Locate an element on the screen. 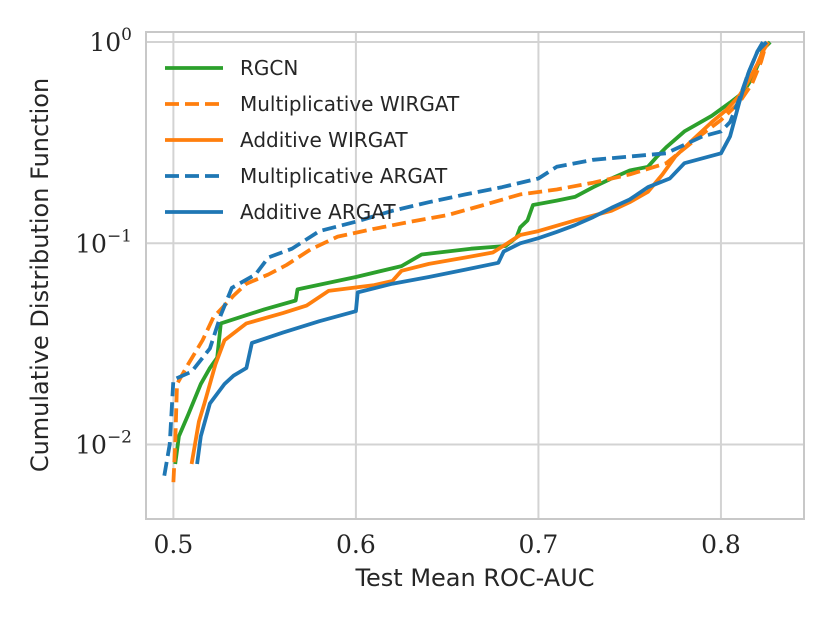  y-tick-label: 10⁻¹ is located at coordinates (103, 242).